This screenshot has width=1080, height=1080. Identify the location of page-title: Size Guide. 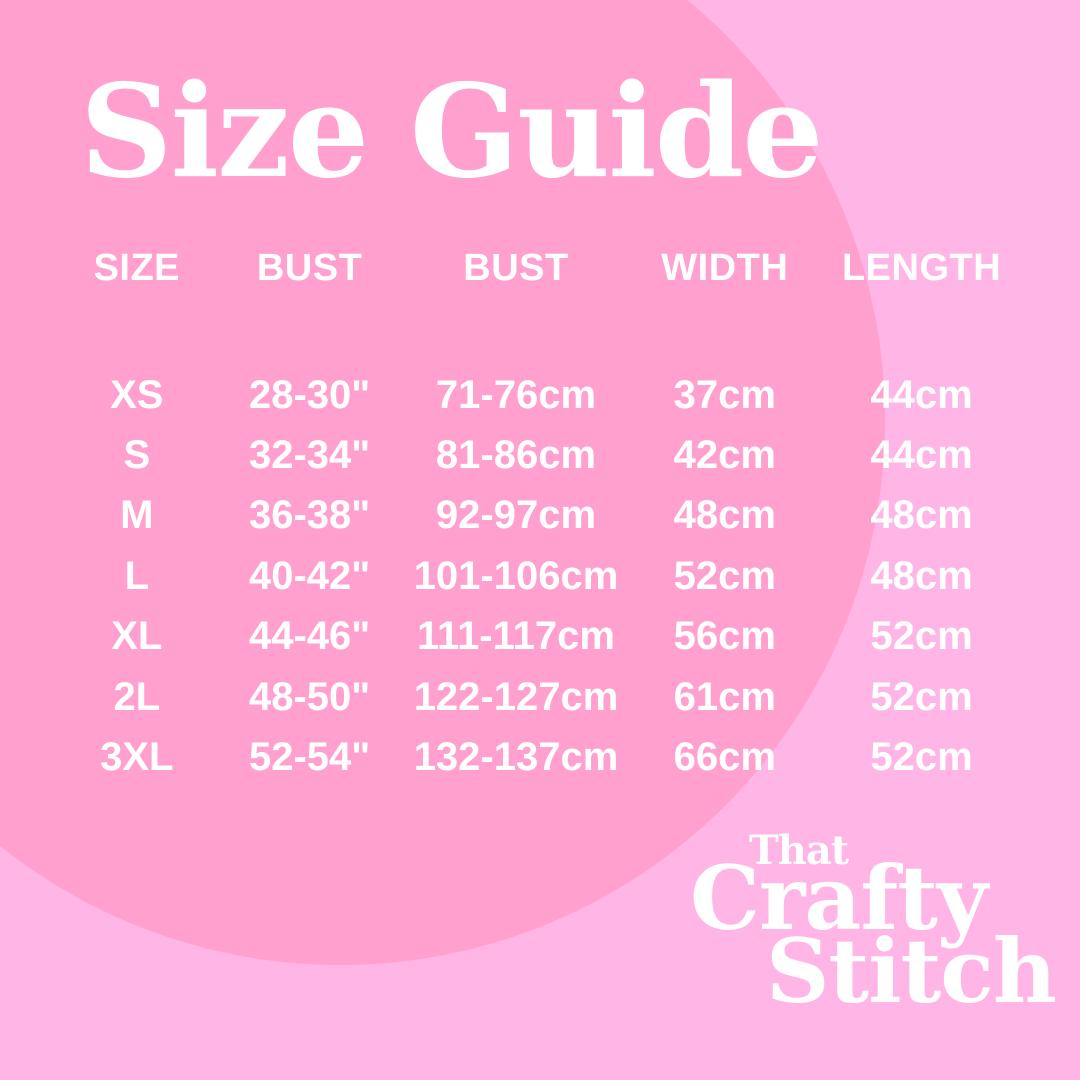
(452, 132).